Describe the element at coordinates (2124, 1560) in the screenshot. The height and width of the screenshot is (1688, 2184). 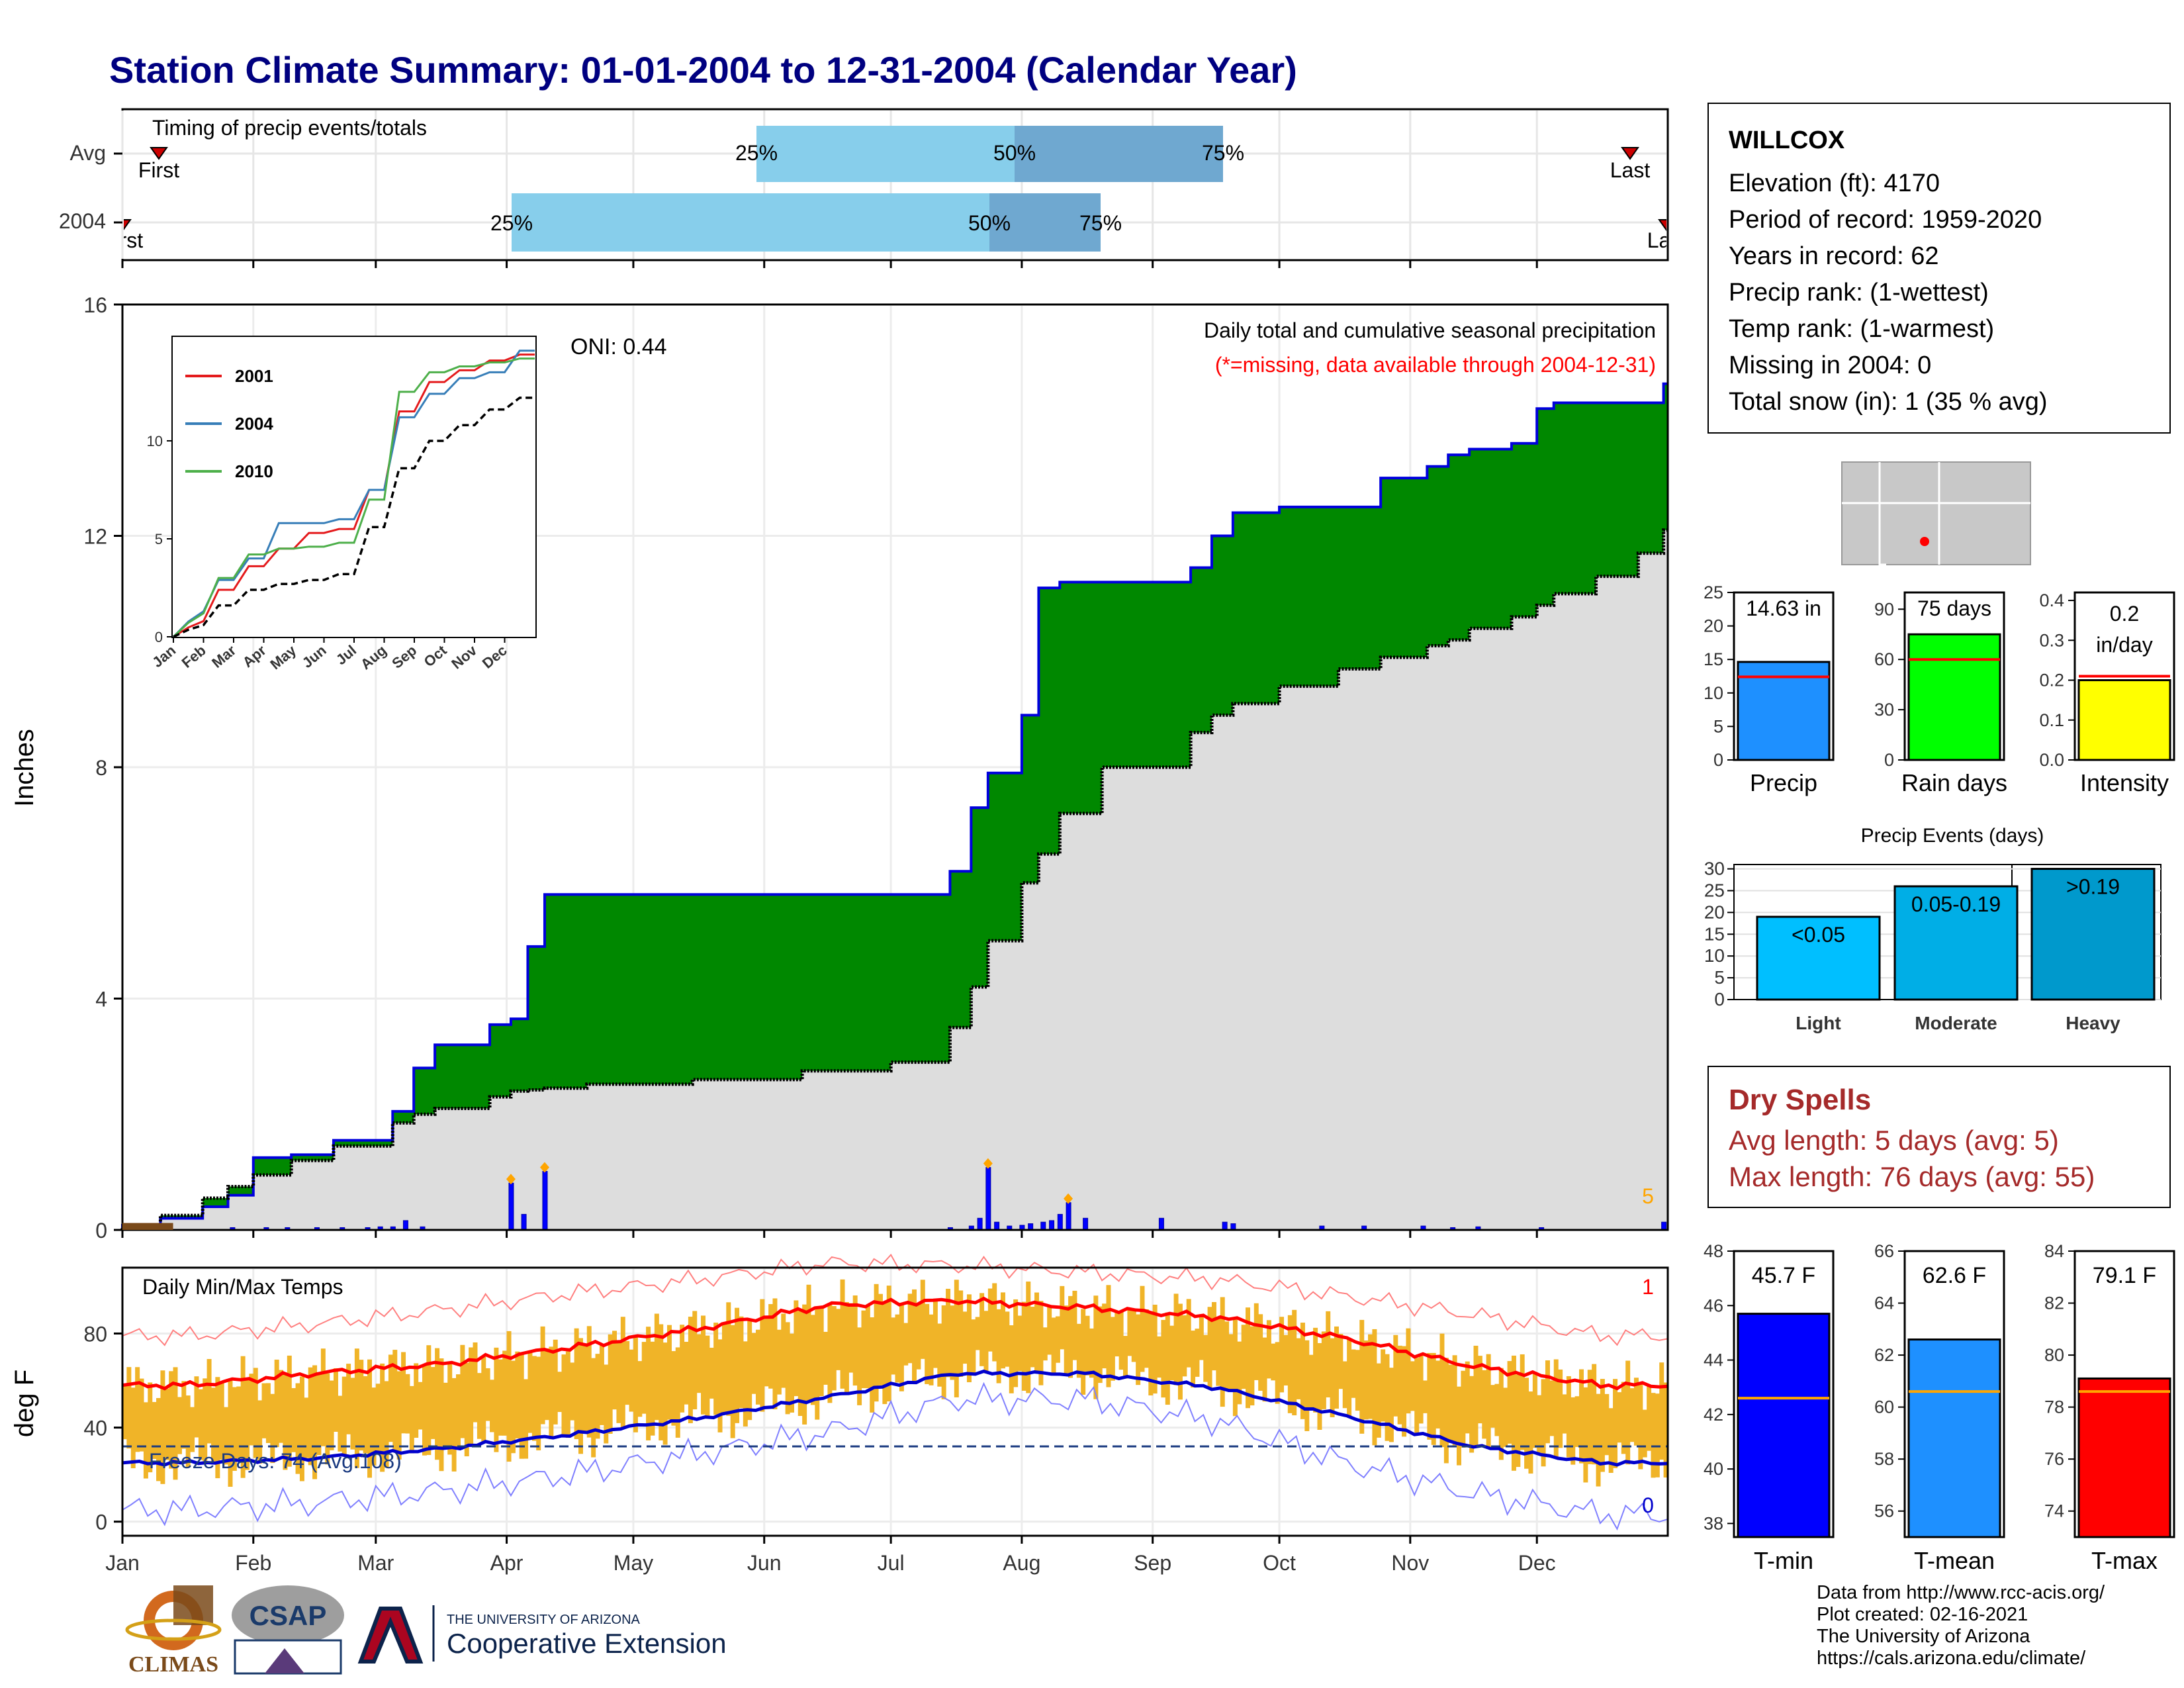
I see `temp-summary-label: T-max` at that location.